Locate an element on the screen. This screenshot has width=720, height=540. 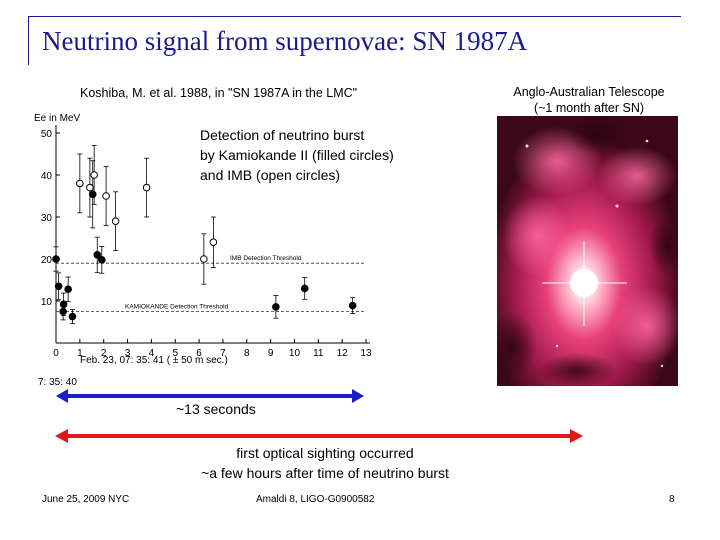
x-tick-label: 11 is located at coordinates (318, 353).